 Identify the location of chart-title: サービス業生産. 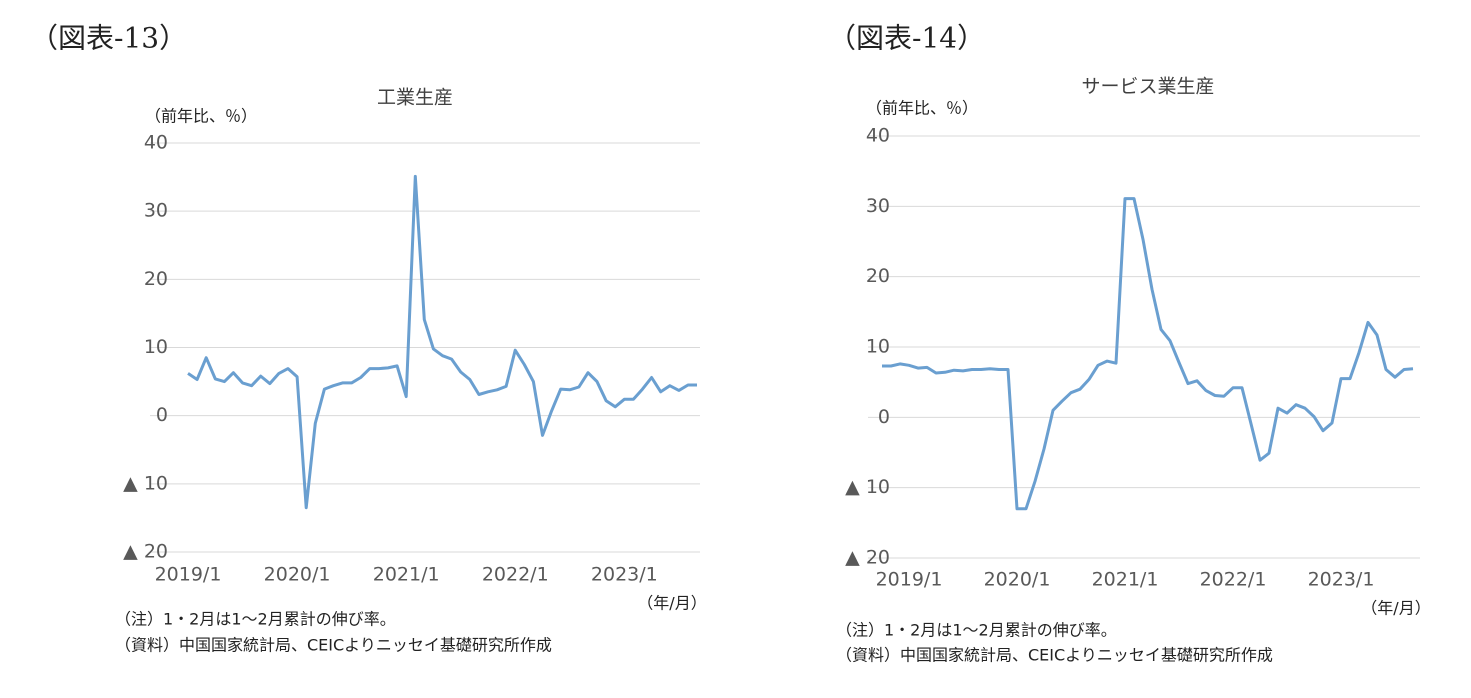
(1147, 87).